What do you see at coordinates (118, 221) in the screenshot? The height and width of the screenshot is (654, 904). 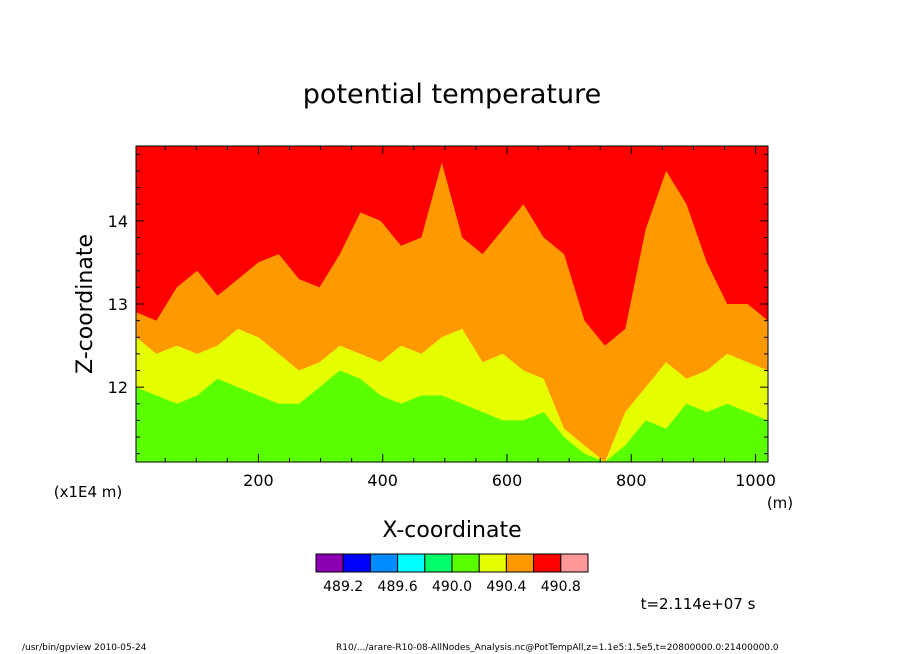 I see `y-tick-label: 14` at bounding box center [118, 221].